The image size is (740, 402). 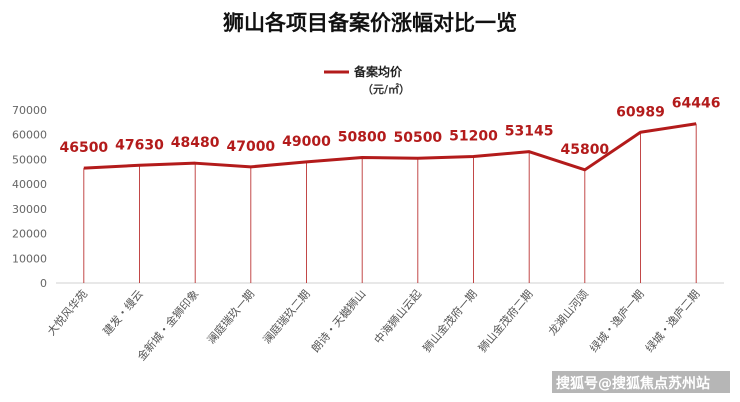 What do you see at coordinates (473, 136) in the screenshot?
I see `data-label: 51200` at bounding box center [473, 136].